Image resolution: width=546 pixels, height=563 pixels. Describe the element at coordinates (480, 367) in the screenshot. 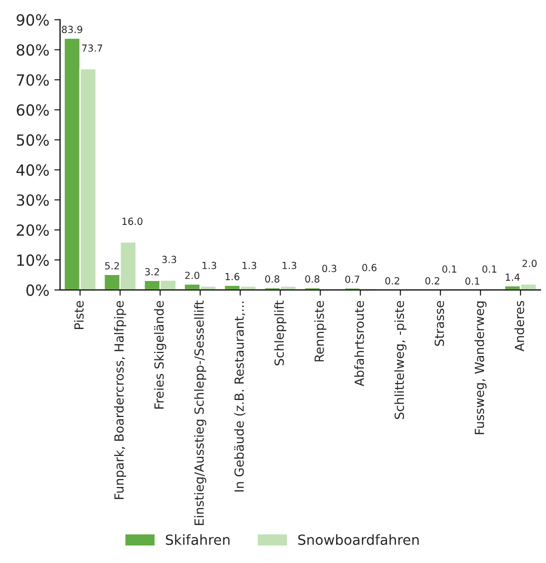

I see `x-tick-label: Fussweg, Wanderweg` at that location.